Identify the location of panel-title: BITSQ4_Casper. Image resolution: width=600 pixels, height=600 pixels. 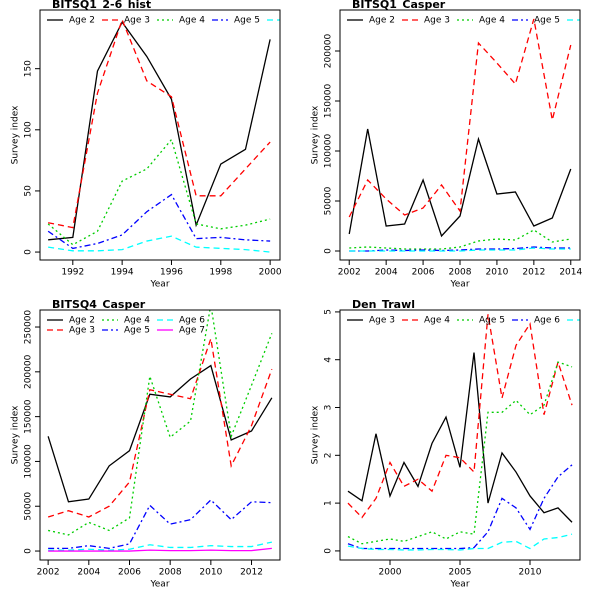
(99, 304).